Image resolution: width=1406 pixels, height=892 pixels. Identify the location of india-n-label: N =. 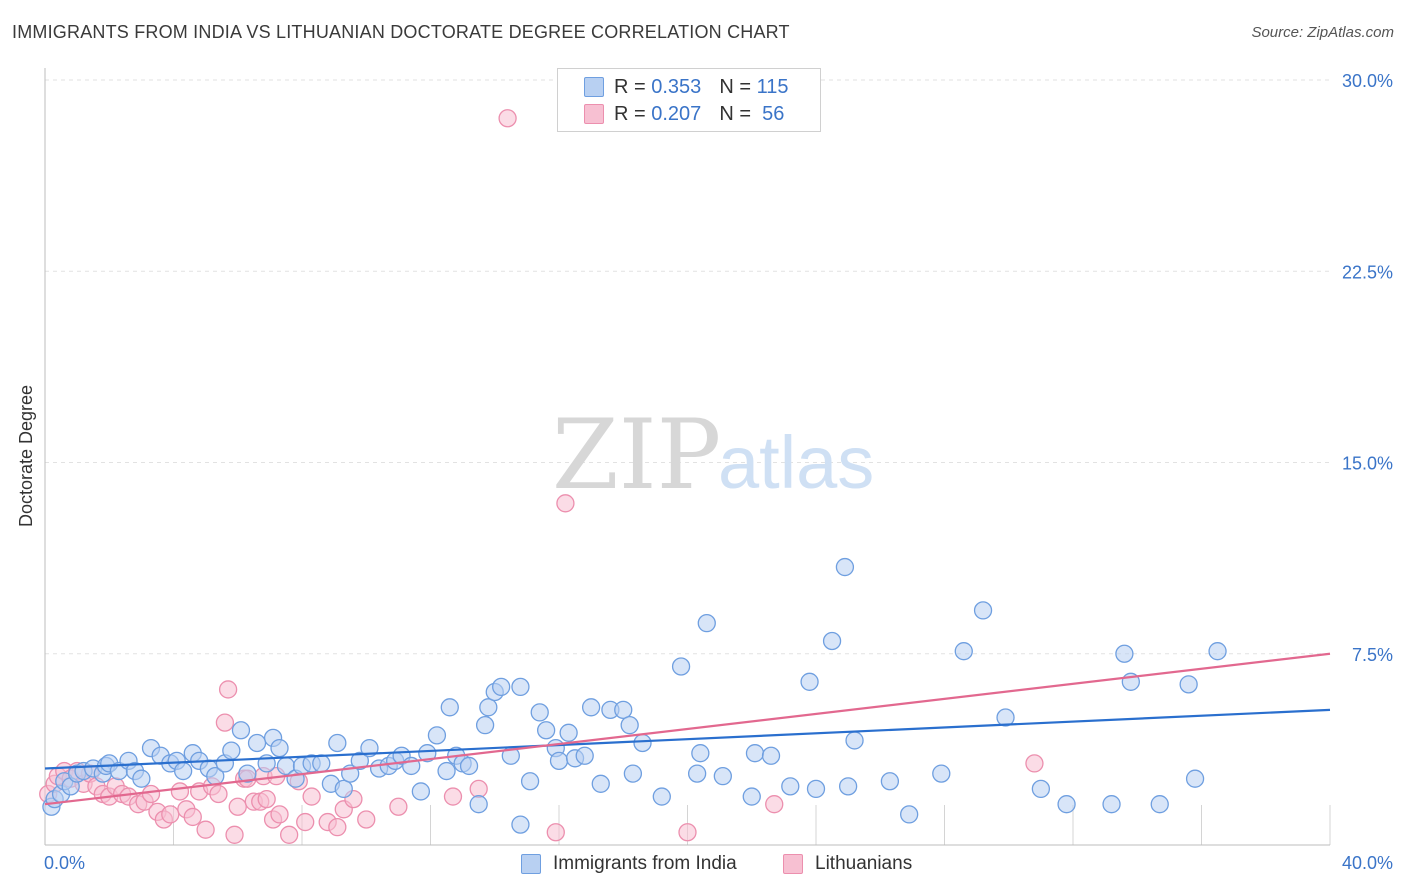
(735, 86).